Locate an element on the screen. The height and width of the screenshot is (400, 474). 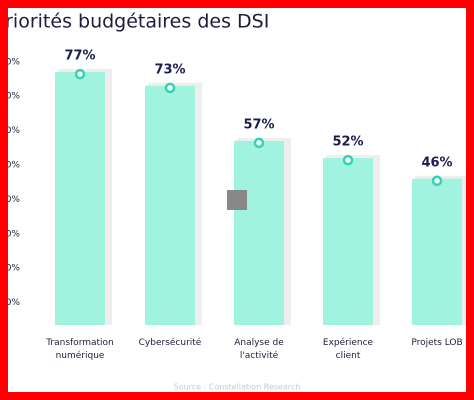
value-label: 77% is located at coordinates (79, 56).